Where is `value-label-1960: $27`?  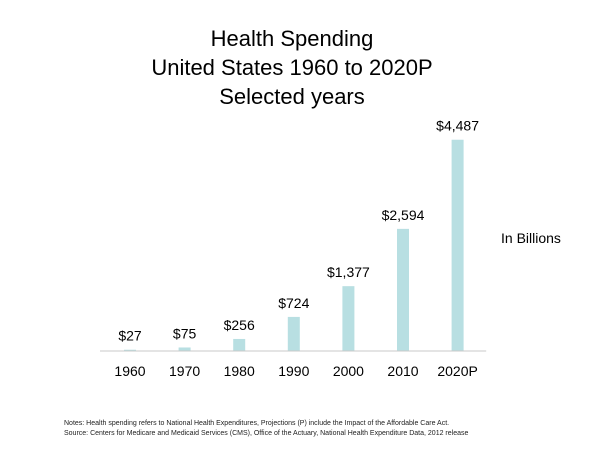 value-label-1960: $27 is located at coordinates (130, 336).